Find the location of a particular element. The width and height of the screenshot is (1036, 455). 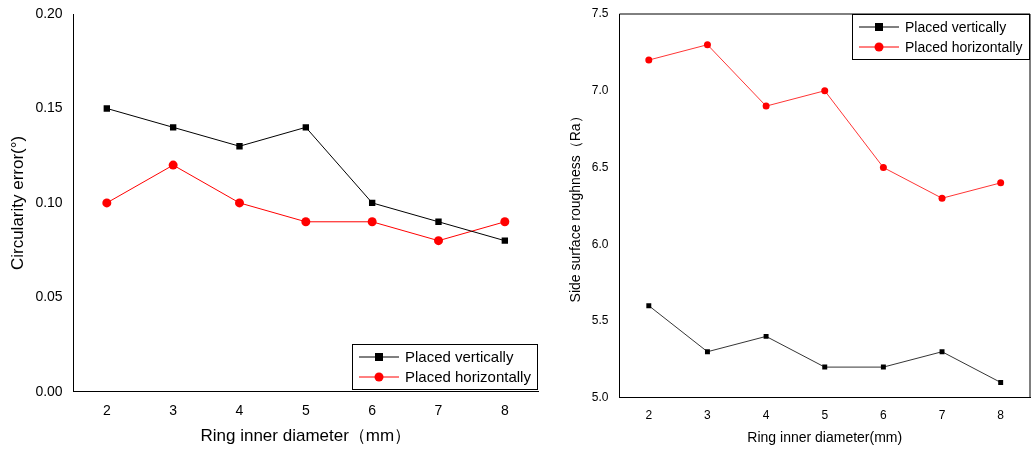

y-tick-label: 0.10 is located at coordinates (49, 201).